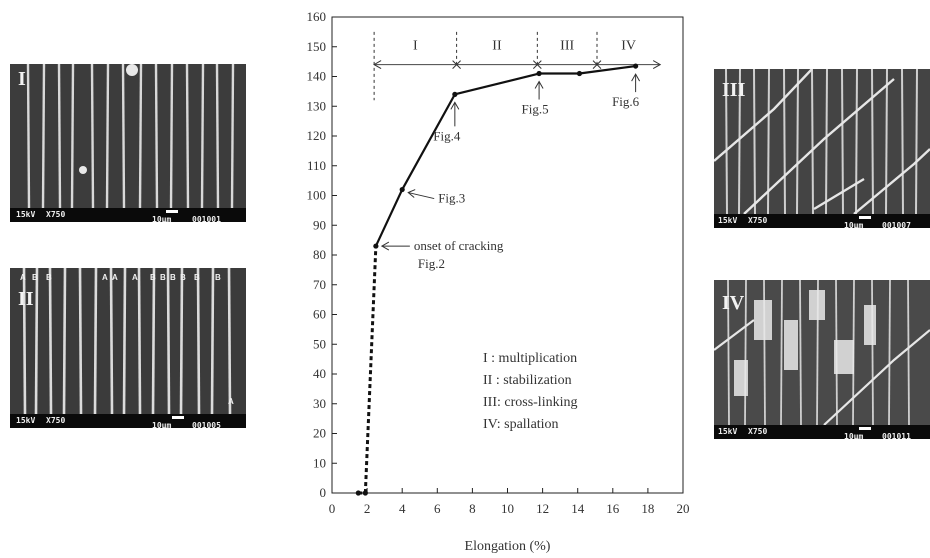 The width and height of the screenshot is (930, 558). What do you see at coordinates (421, 196) in the screenshot?
I see `annotation-arrow` at bounding box center [421, 196].